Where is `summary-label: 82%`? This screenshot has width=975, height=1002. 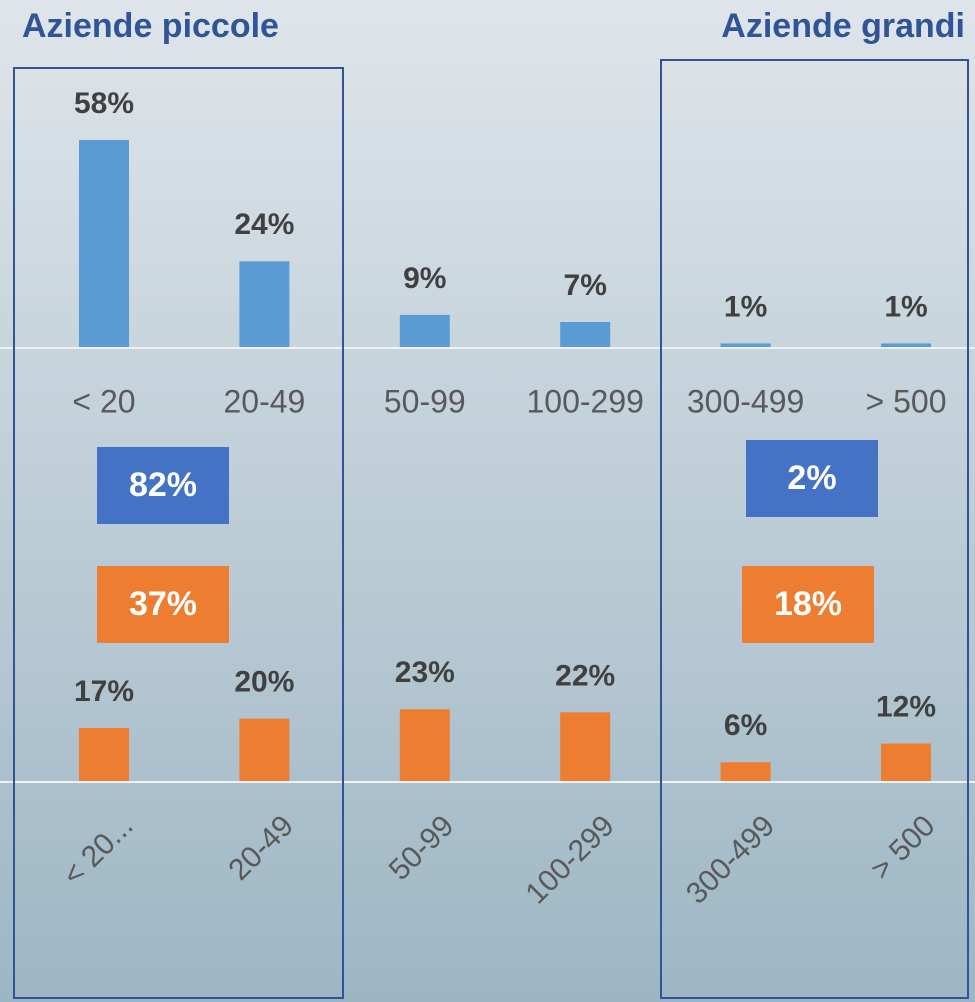 summary-label: 82% is located at coordinates (163, 485).